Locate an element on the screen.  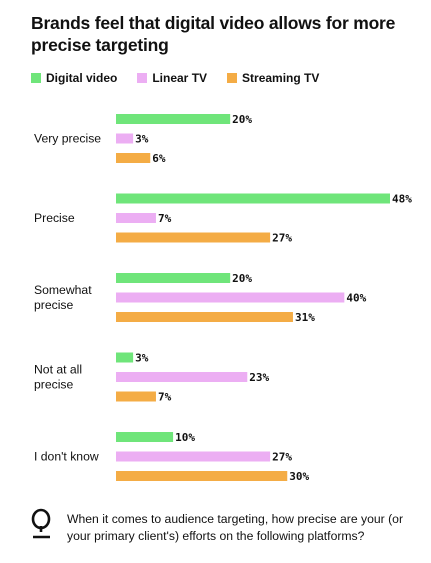
legend-item-linear-tv: Linear TV is located at coordinates (172, 78).